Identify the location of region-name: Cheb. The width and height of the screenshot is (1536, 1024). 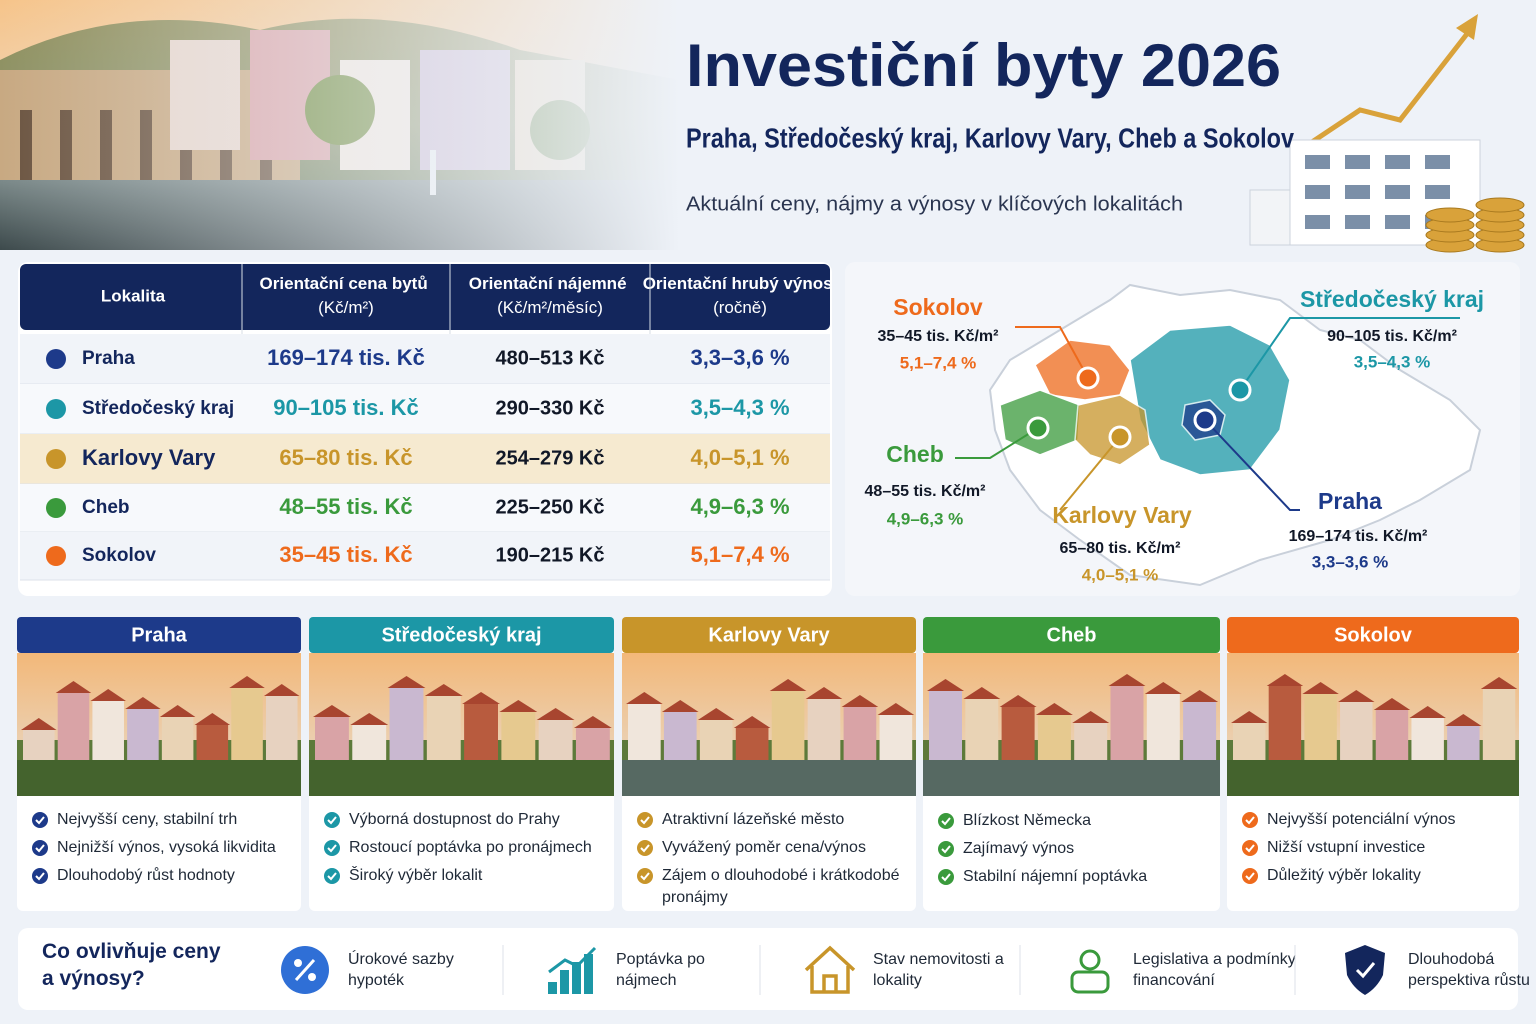
(106, 507).